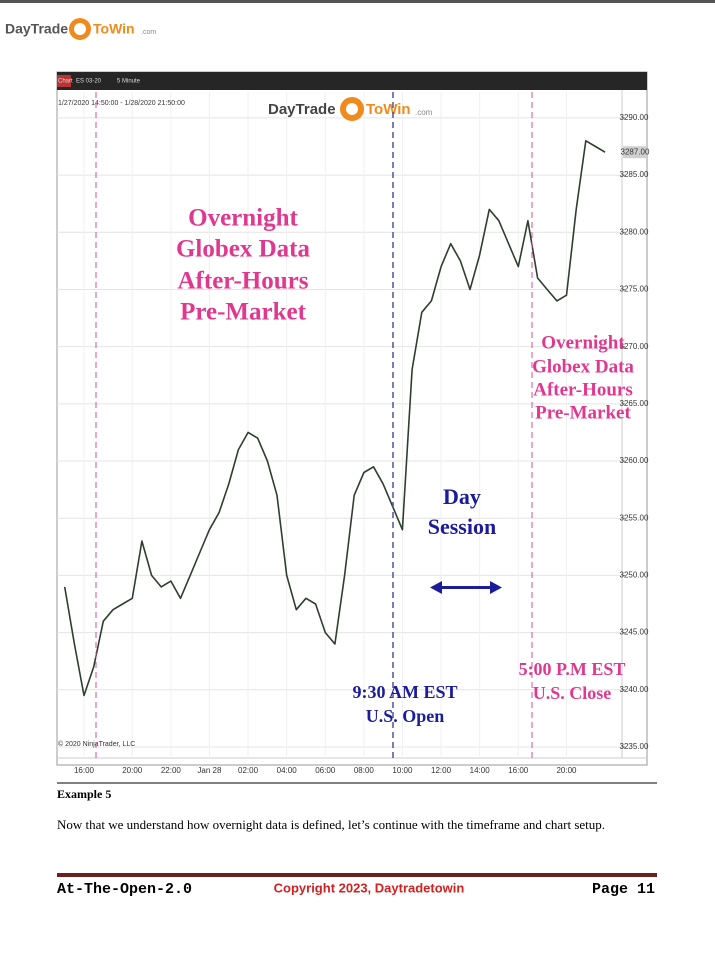  What do you see at coordinates (402, 770) in the screenshot?
I see `x-tick-label: 10:00` at bounding box center [402, 770].